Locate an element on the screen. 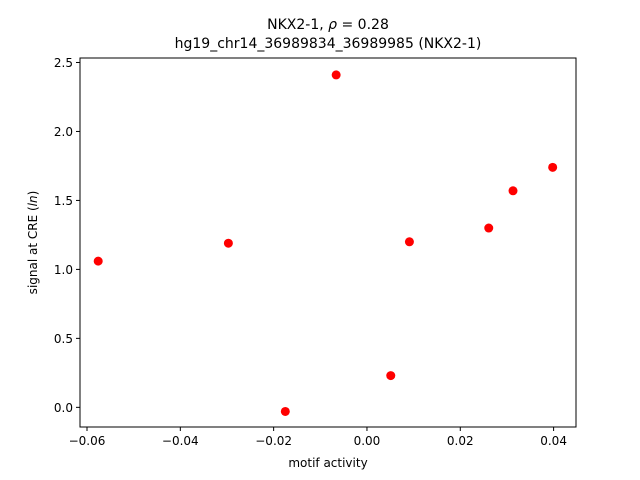 The height and width of the screenshot is (480, 640). chart-title-line2: hg19_chr14_36989834_36989985 (NKX2-1) is located at coordinates (328, 44).